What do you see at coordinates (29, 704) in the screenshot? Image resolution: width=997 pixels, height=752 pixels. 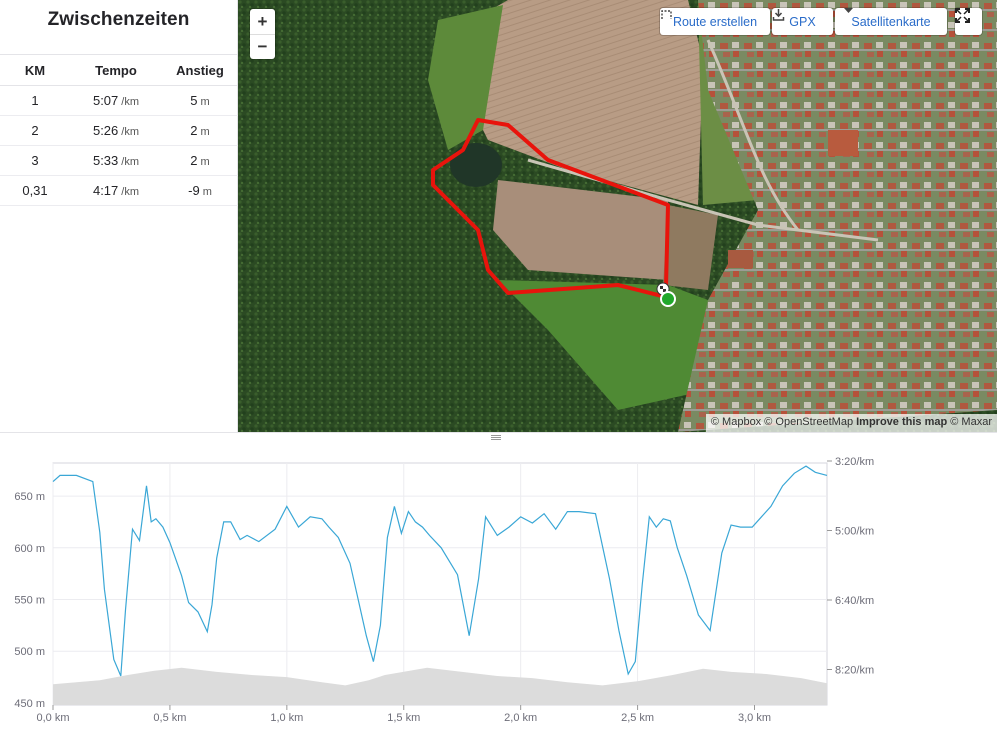 I see `y-left-tick-label: 450 m` at bounding box center [29, 704].